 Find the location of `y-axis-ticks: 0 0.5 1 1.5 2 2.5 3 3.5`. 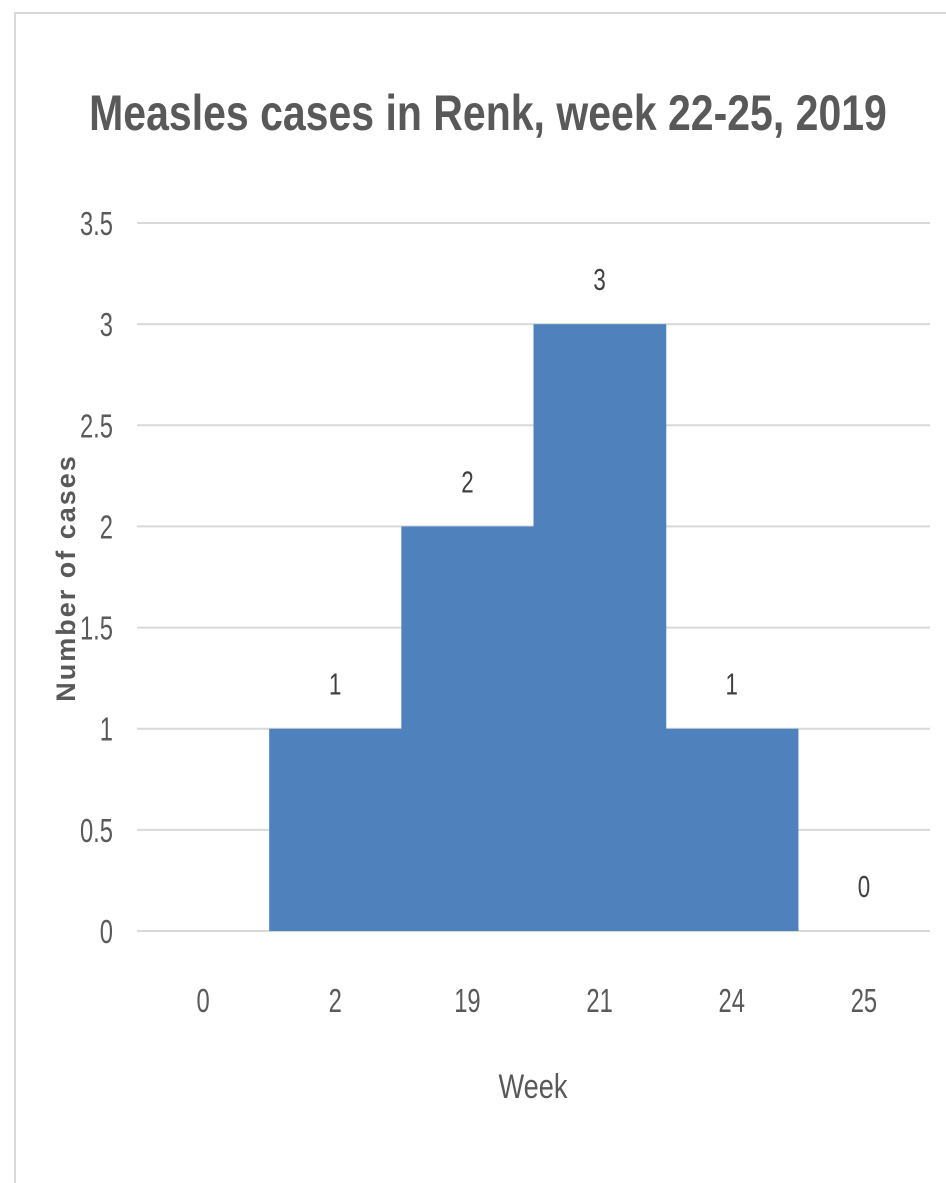

y-axis-ticks: 0 0.5 1 1.5 2 2.5 3 3.5 is located at coordinates (96, 578).